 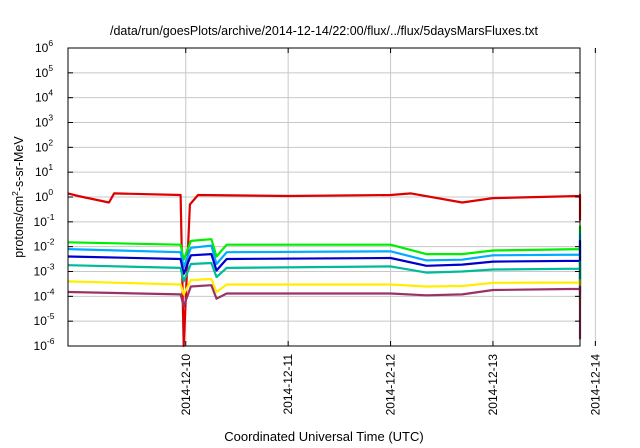 What do you see at coordinates (15, 193) in the screenshot?
I see `y-axis-label-sup: 2` at bounding box center [15, 193].